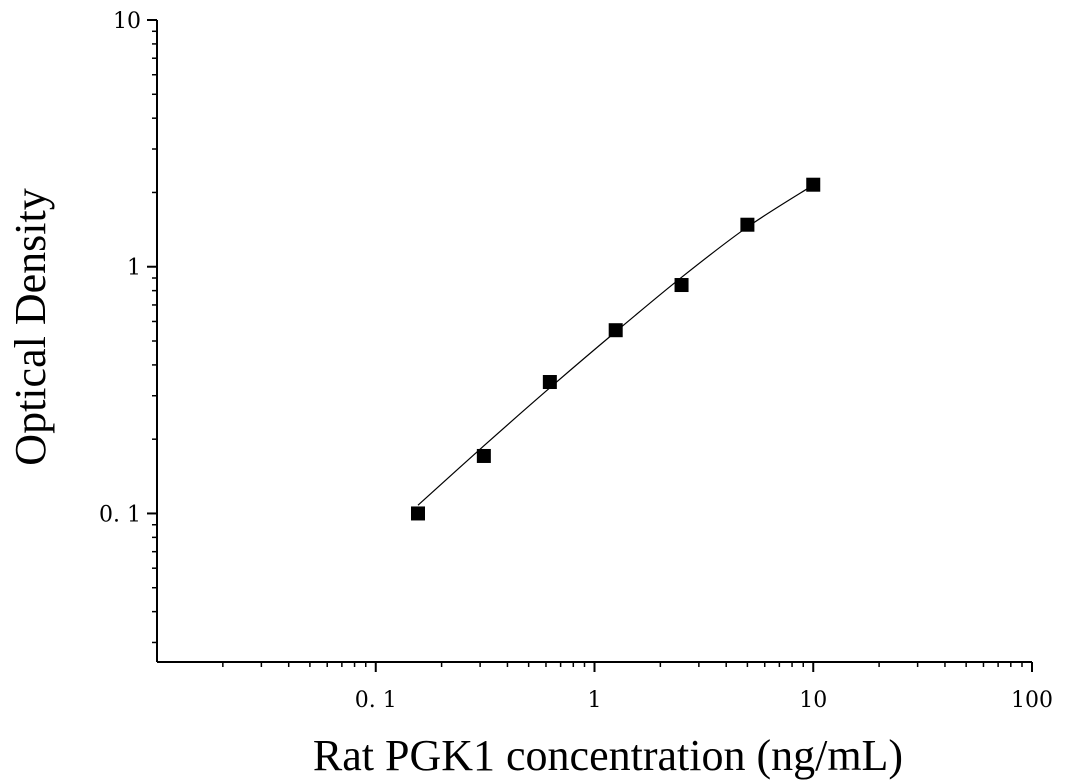 The height and width of the screenshot is (784, 1069). Describe the element at coordinates (120, 514) in the screenshot. I see `y-tick-label: 0. 1` at that location.